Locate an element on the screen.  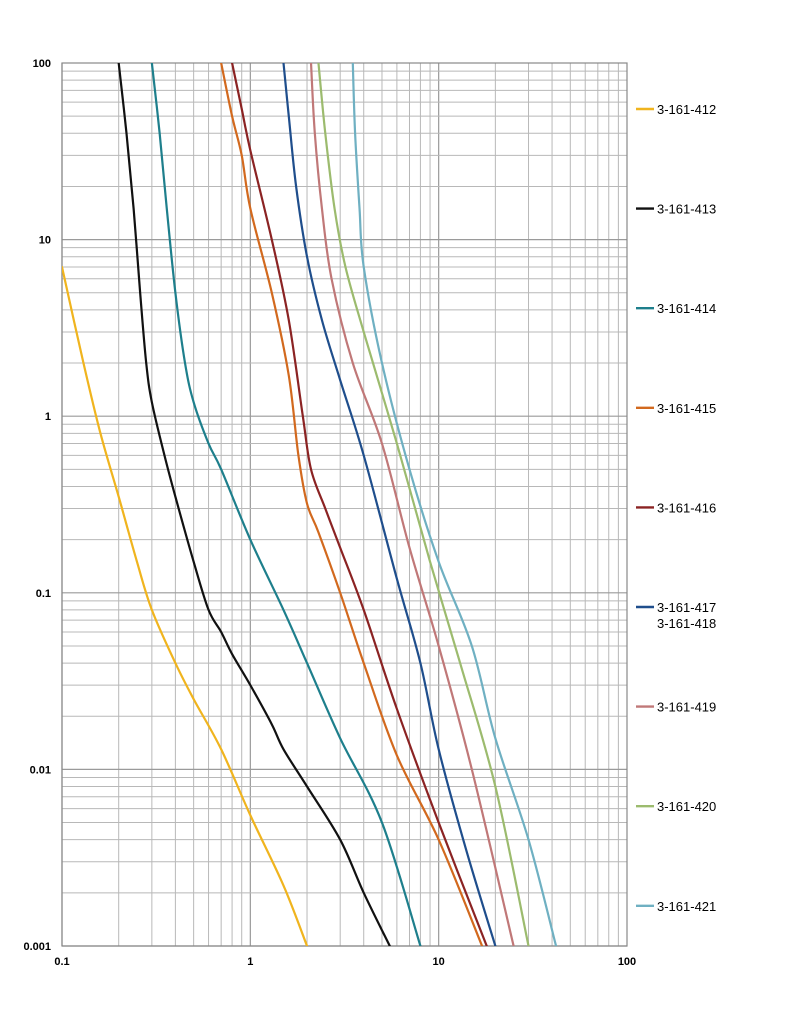
legend-label: 3-161-416 is located at coordinates (686, 507).